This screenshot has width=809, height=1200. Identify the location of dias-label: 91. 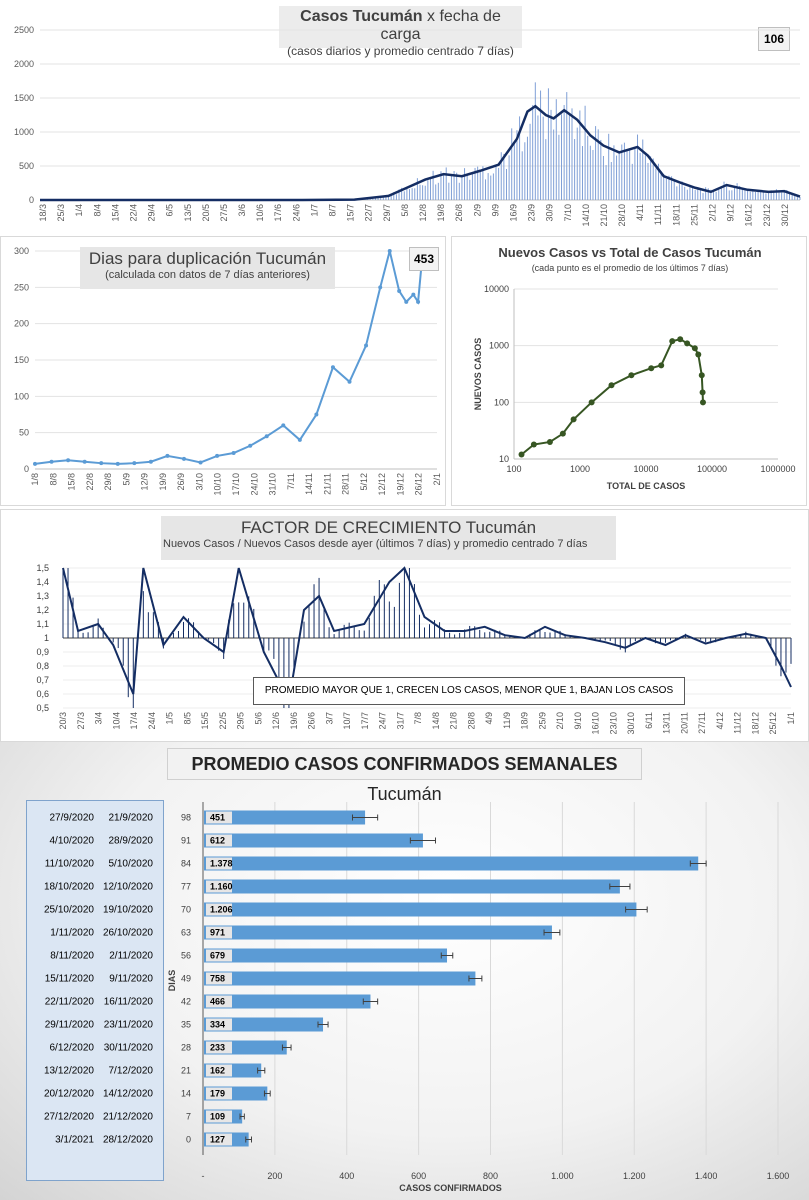
(186, 841).